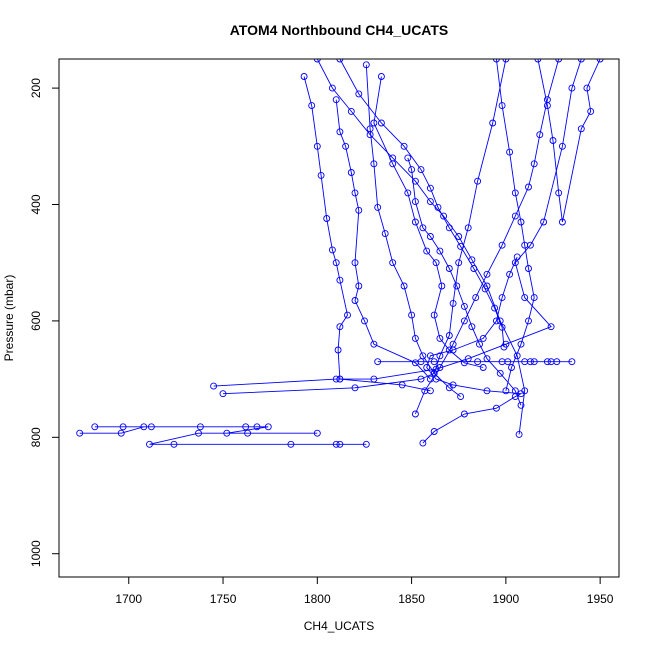 This screenshot has width=650, height=650. What do you see at coordinates (475, 362) in the screenshot?
I see `series-level-leg-a` at bounding box center [475, 362].